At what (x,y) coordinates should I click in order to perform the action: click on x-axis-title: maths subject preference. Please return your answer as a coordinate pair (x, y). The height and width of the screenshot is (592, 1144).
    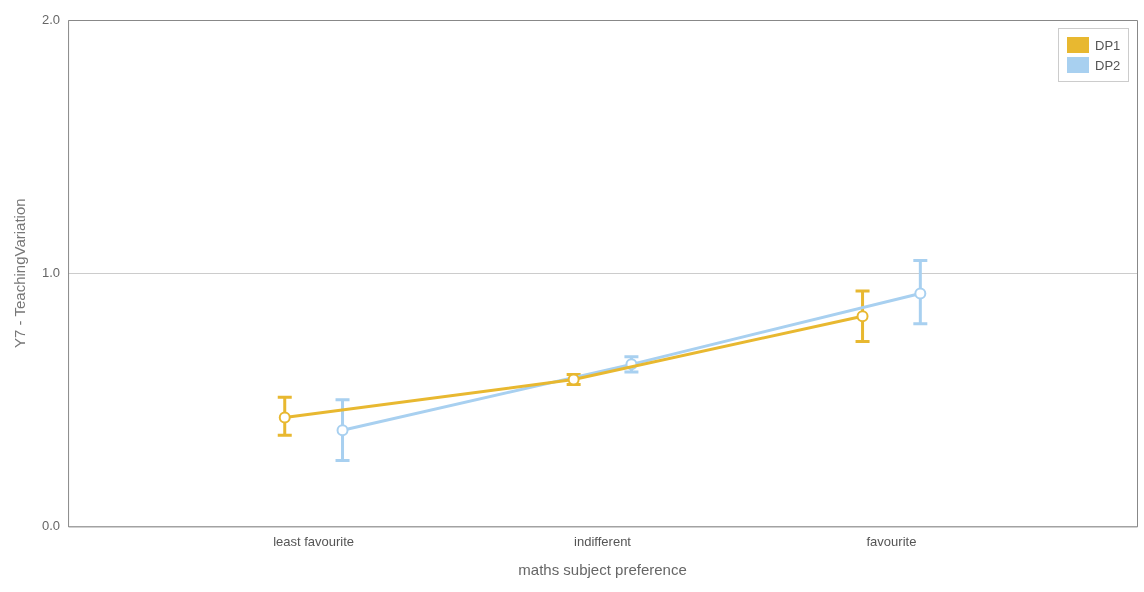
    Looking at the image, I should click on (602, 570).